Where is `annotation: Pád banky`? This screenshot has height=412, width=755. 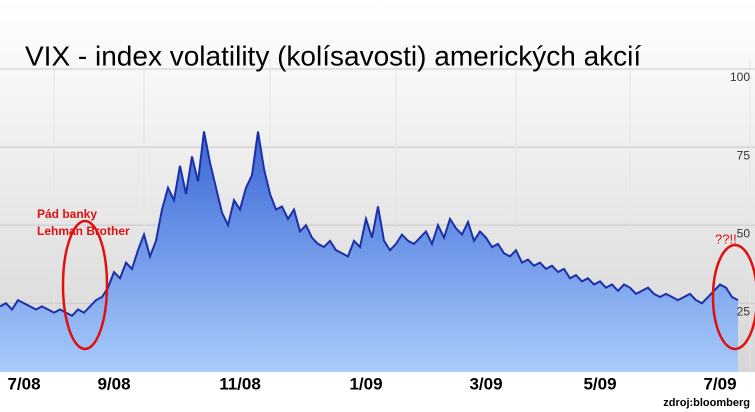
annotation: Pád banky is located at coordinates (67, 214).